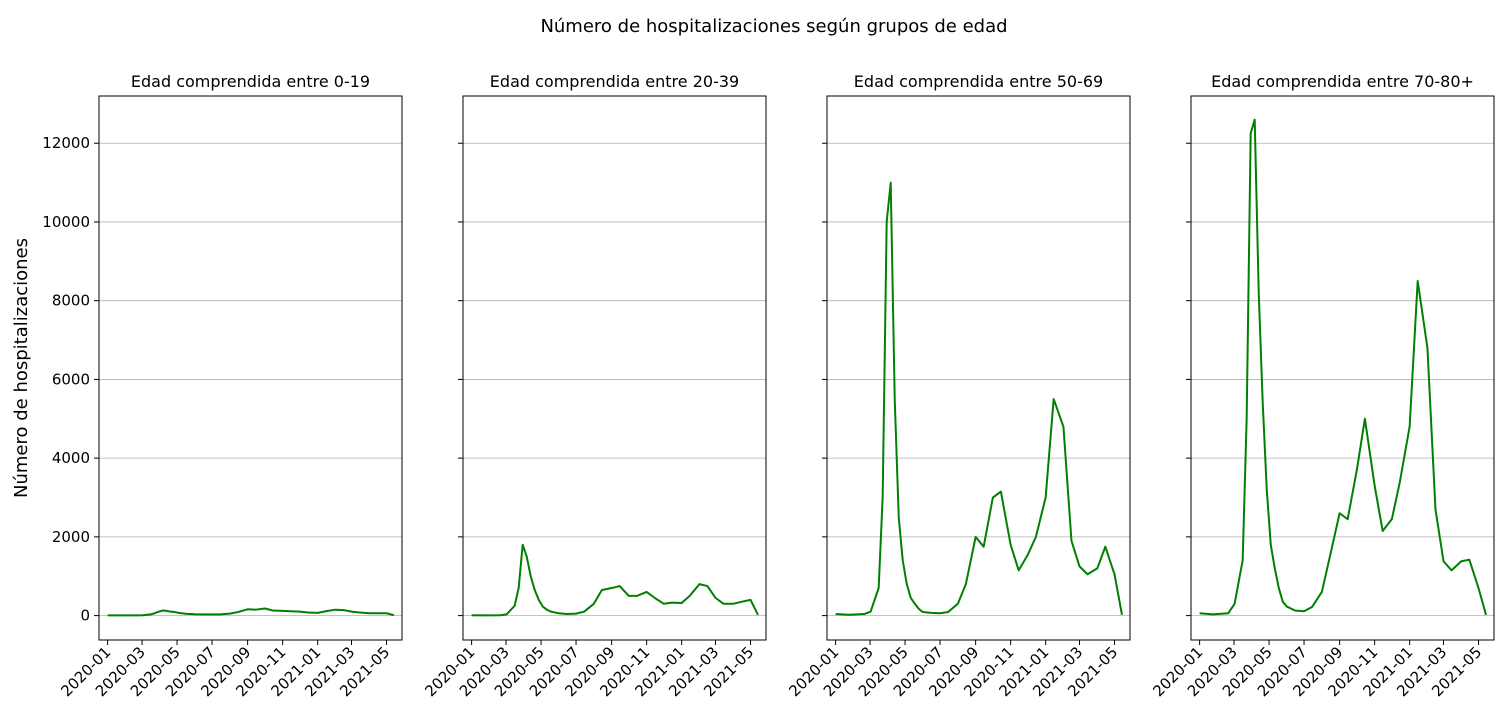  Describe the element at coordinates (66, 222) in the screenshot. I see `y-tick-label-10000: 10000` at that location.